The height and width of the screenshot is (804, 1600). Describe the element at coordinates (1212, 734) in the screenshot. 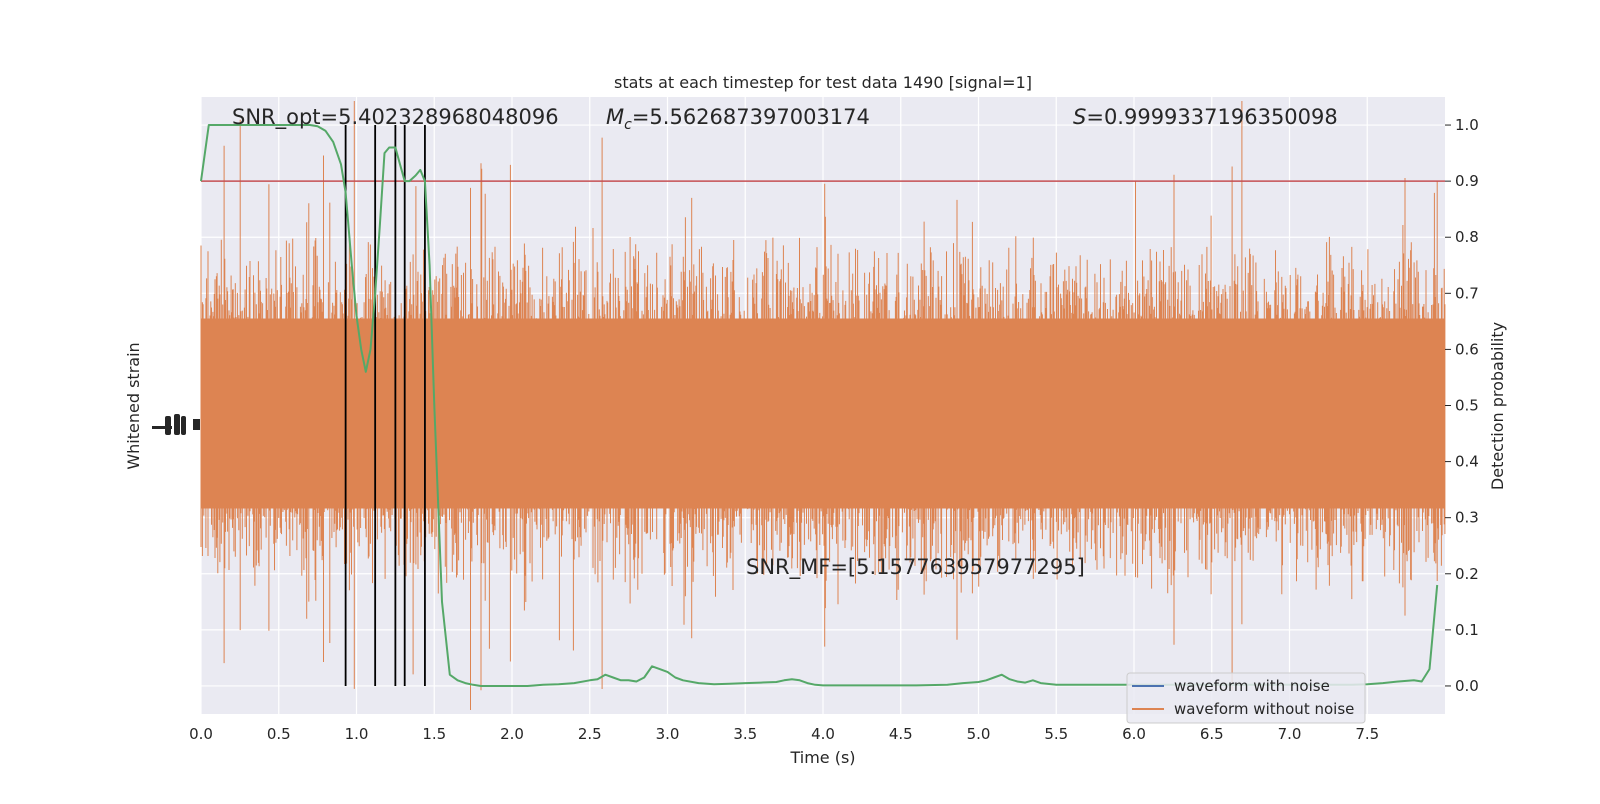

I see `x-tick-label: 6.5` at that location.